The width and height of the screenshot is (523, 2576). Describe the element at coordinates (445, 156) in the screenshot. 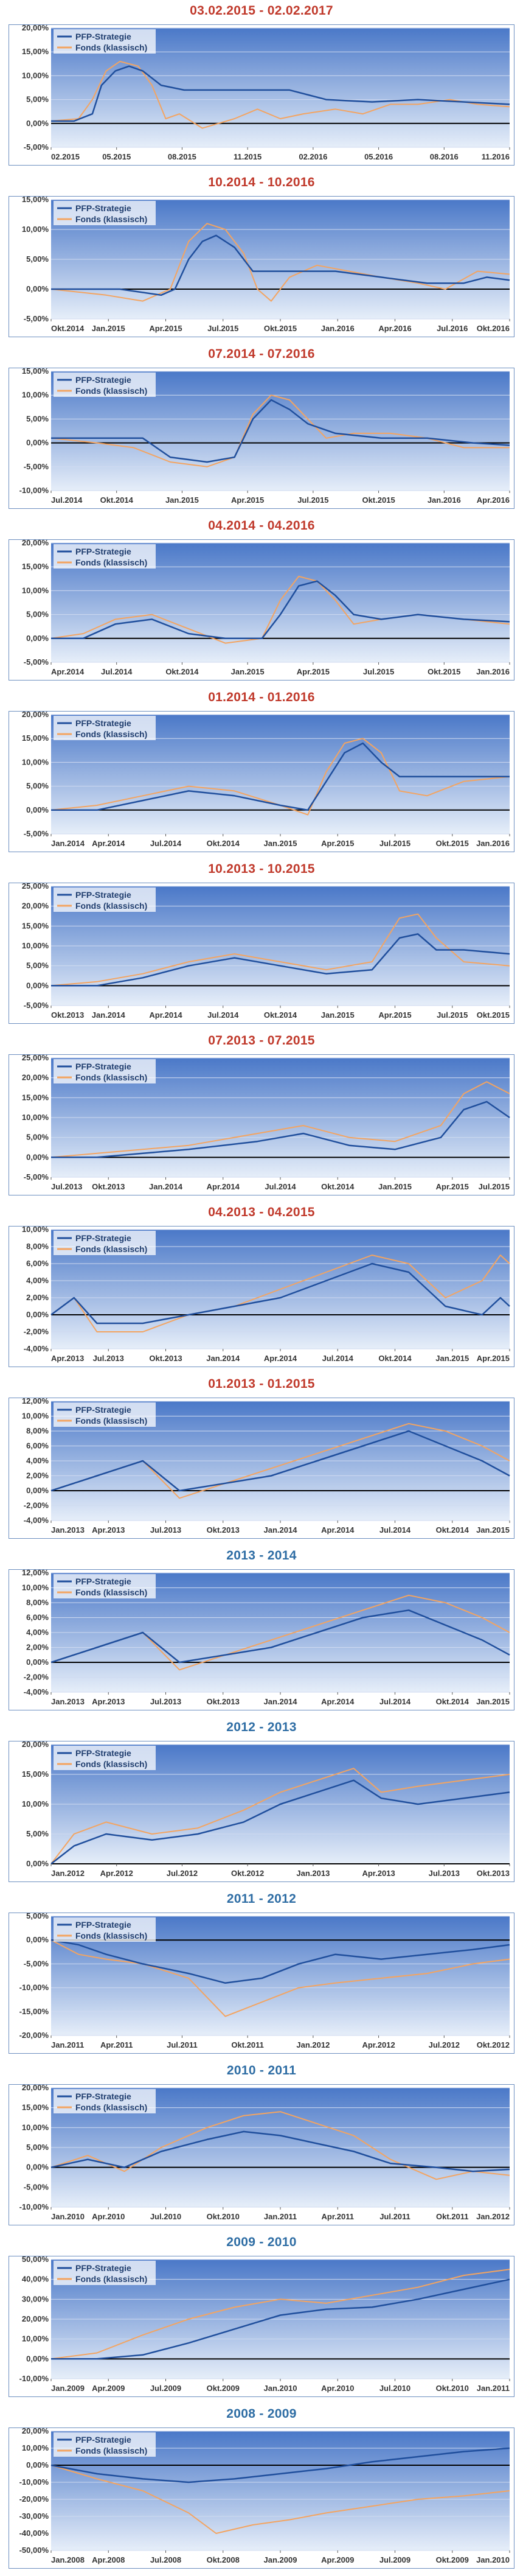

I see `x-tick-label: 08.2016` at that location.